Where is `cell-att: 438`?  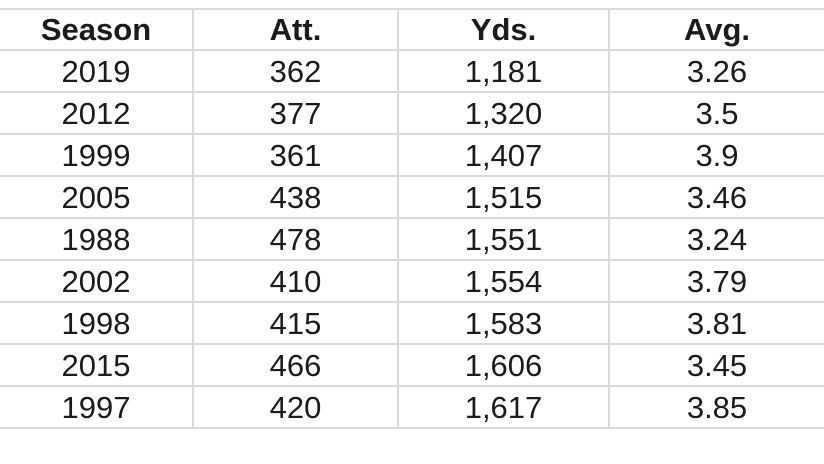 cell-att: 438 is located at coordinates (295, 197).